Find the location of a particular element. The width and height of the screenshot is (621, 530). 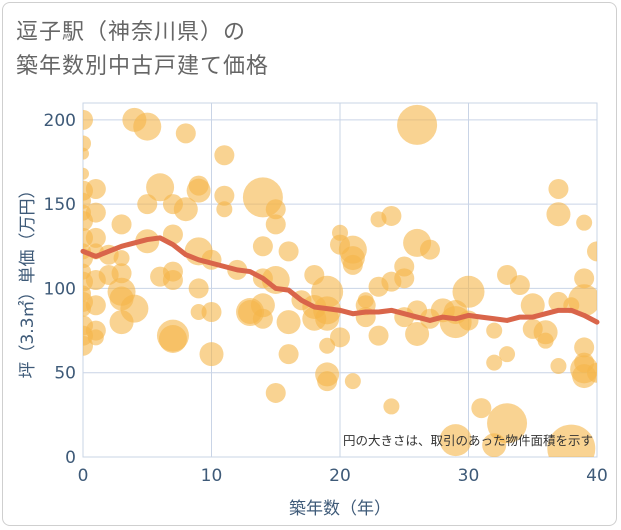

y-tick-label: 100 is located at coordinates (60, 289).